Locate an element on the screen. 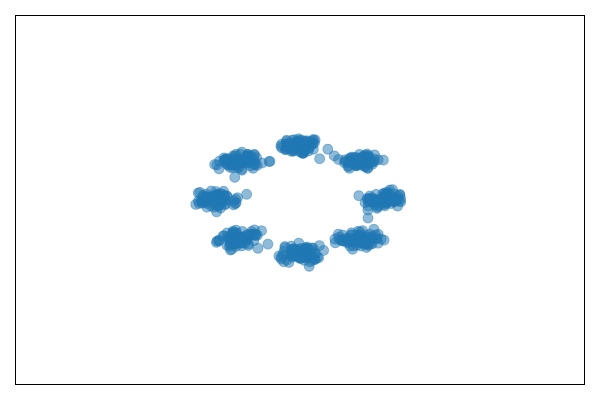 This screenshot has height=400, width=600. scatter-plot is located at coordinates (298, 202).